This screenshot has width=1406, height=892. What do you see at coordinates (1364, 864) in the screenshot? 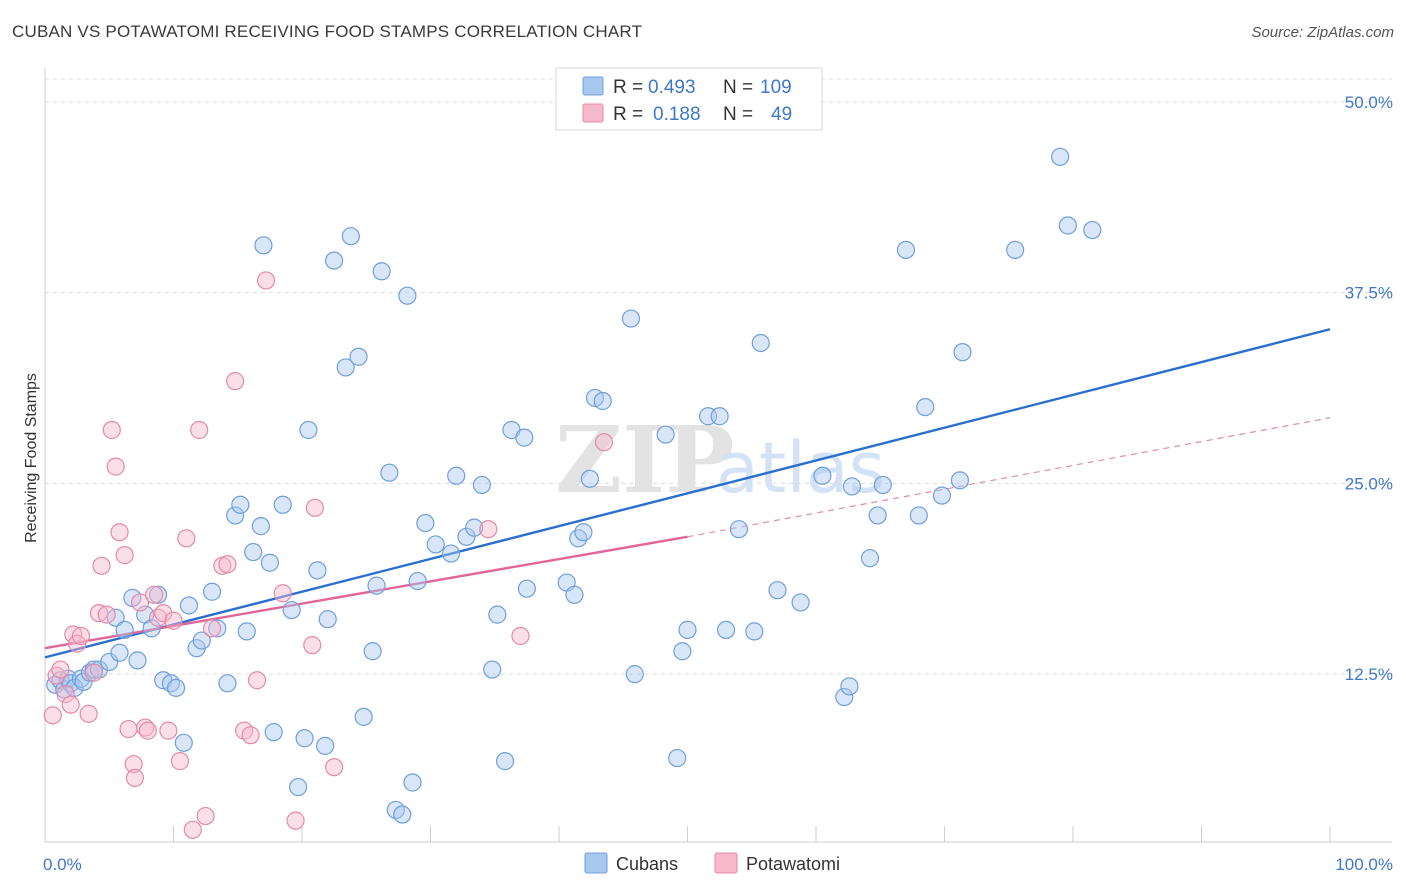
I see `x-tick-label-max: 100.0%` at bounding box center [1364, 864].